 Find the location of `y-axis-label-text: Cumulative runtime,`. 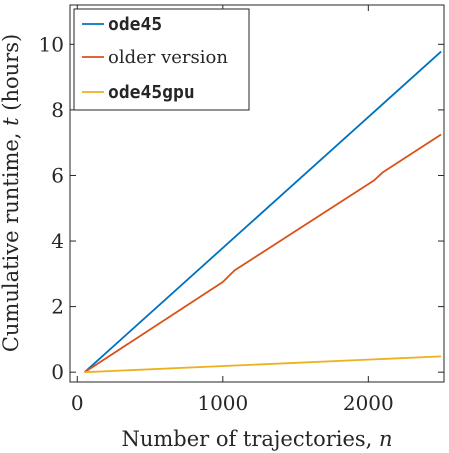

y-axis-label-text: Cumulative runtime, is located at coordinates (11, 239).